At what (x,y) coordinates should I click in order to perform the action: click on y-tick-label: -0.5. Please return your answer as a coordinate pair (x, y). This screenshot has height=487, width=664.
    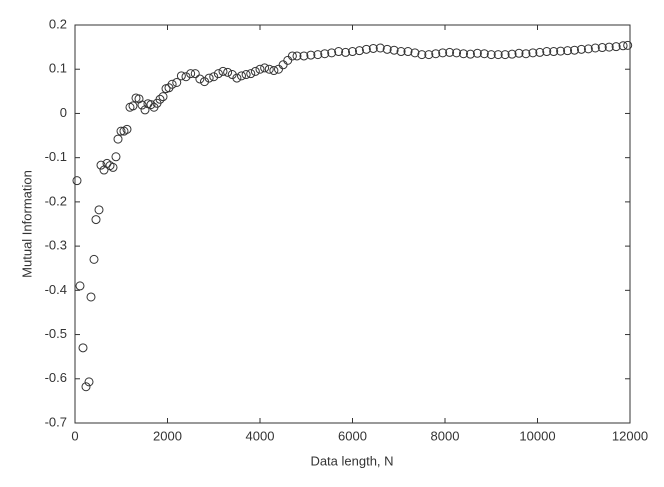
    Looking at the image, I should click on (56, 333).